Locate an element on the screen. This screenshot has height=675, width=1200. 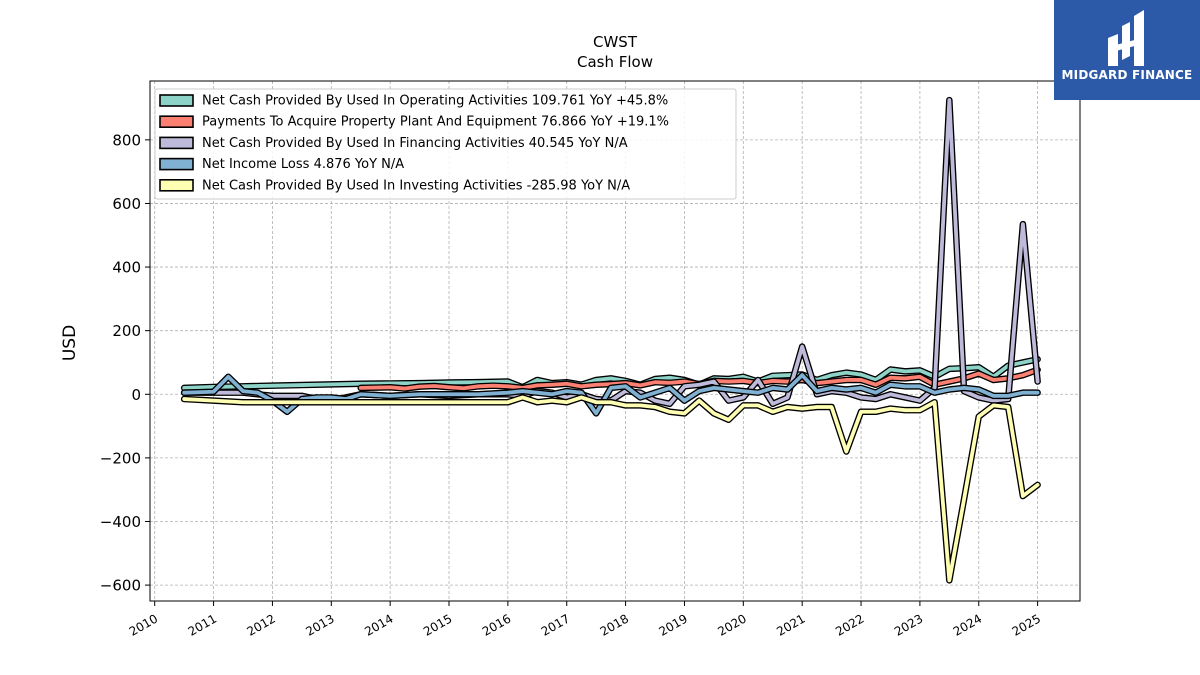
brand-logo-text: MIDGARD FINANCE is located at coordinates (1127, 75).